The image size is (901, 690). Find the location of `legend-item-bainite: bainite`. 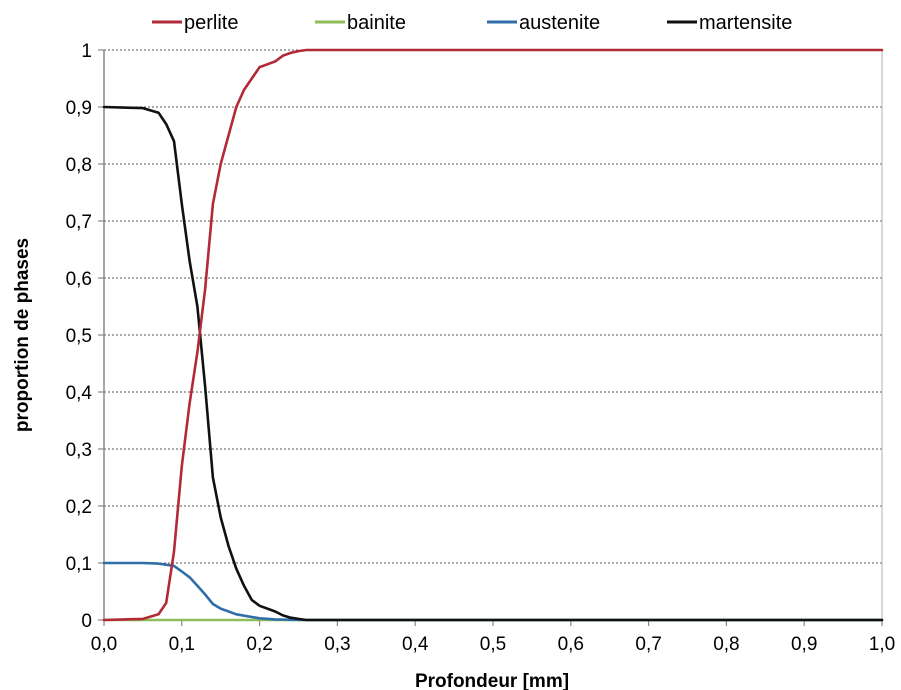

legend-item-bainite: bainite is located at coordinates (360, 23).